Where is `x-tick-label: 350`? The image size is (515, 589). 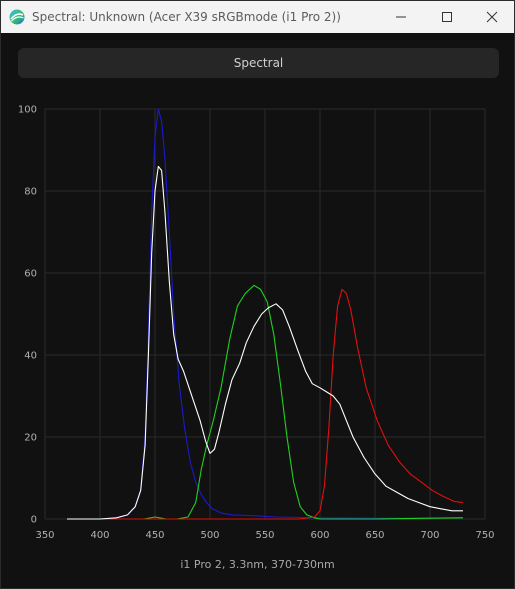
x-tick-label: 350 is located at coordinates (44, 535).